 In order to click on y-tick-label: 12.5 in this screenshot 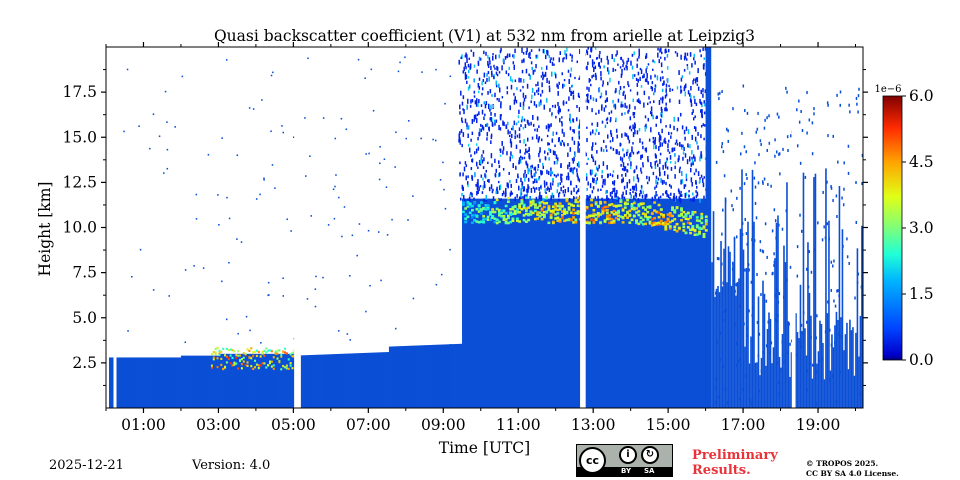, I will do `click(79, 182)`.